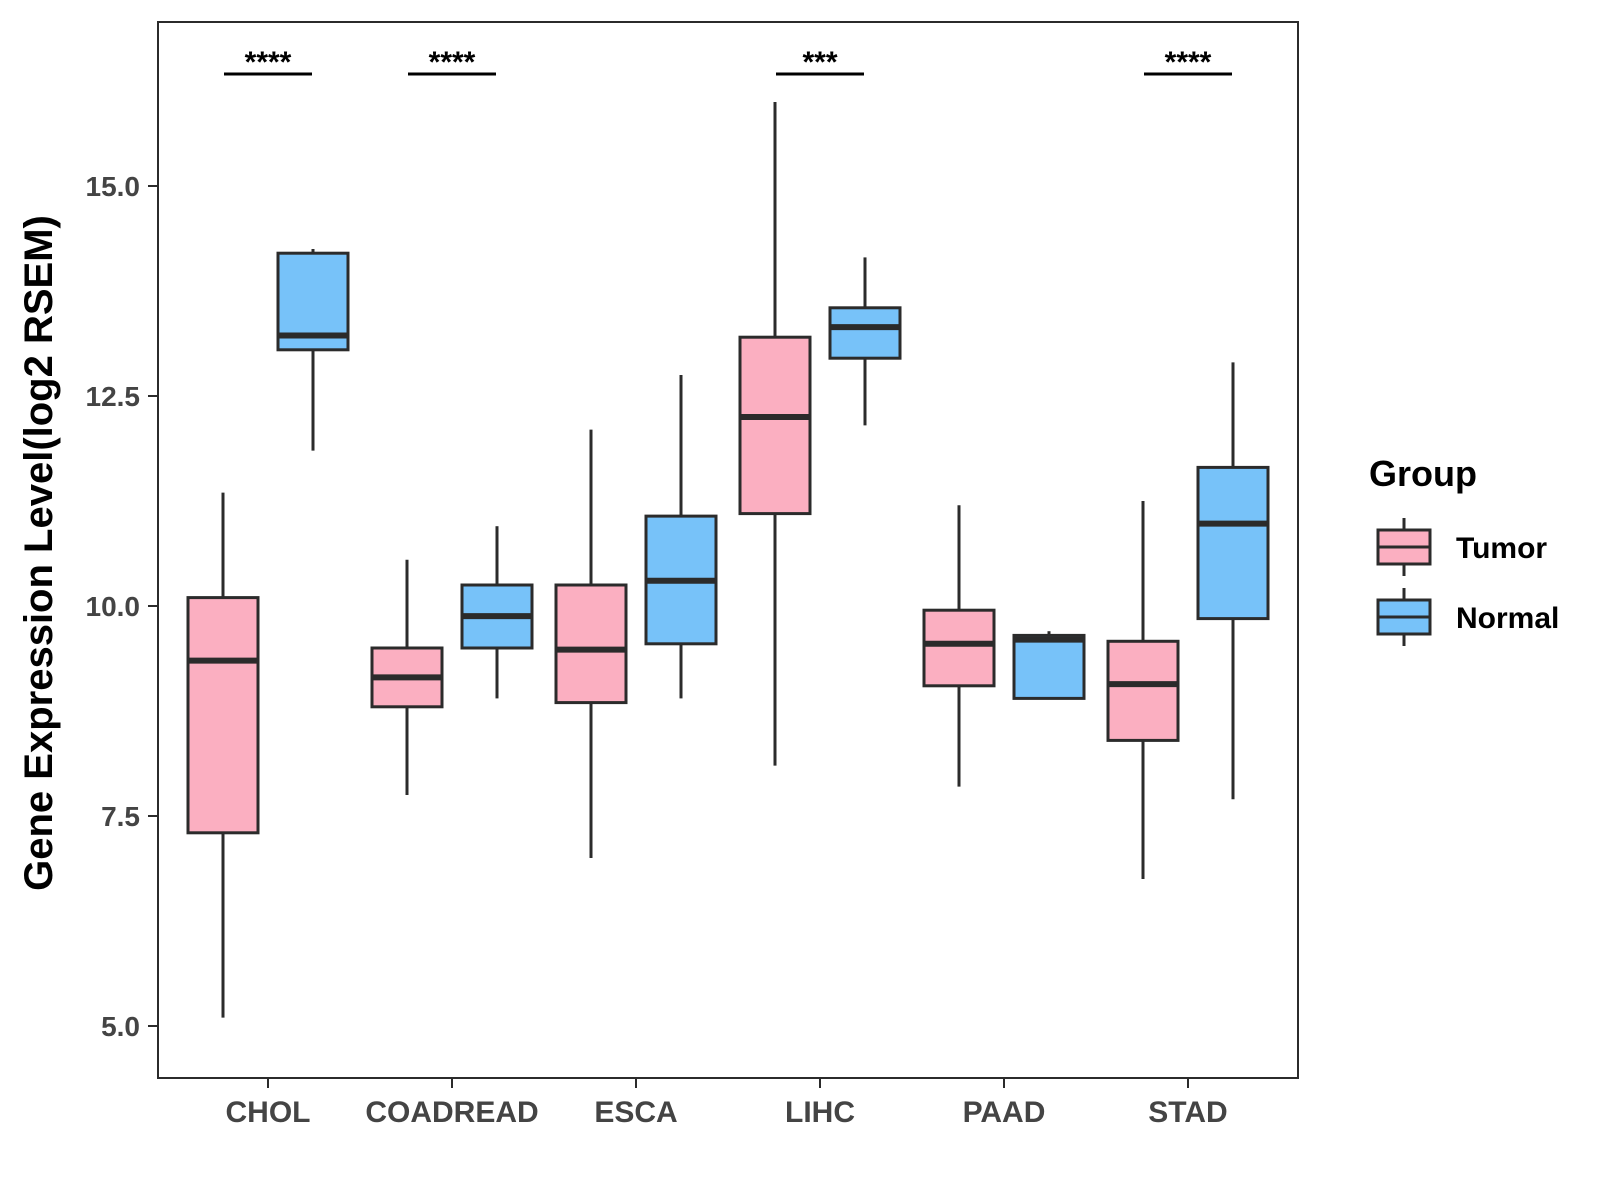 This screenshot has width=1600, height=1200. I want to click on significance-chol: ****, so click(268, 62).